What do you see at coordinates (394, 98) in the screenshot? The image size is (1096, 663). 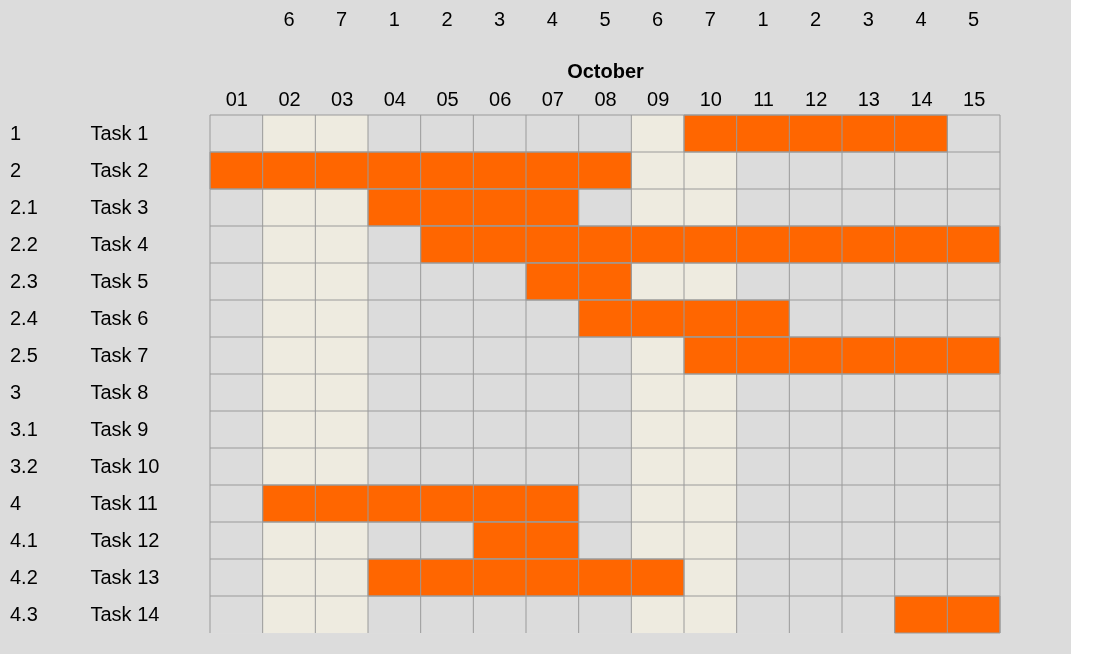 I see `x-tick-label: 04` at bounding box center [394, 98].